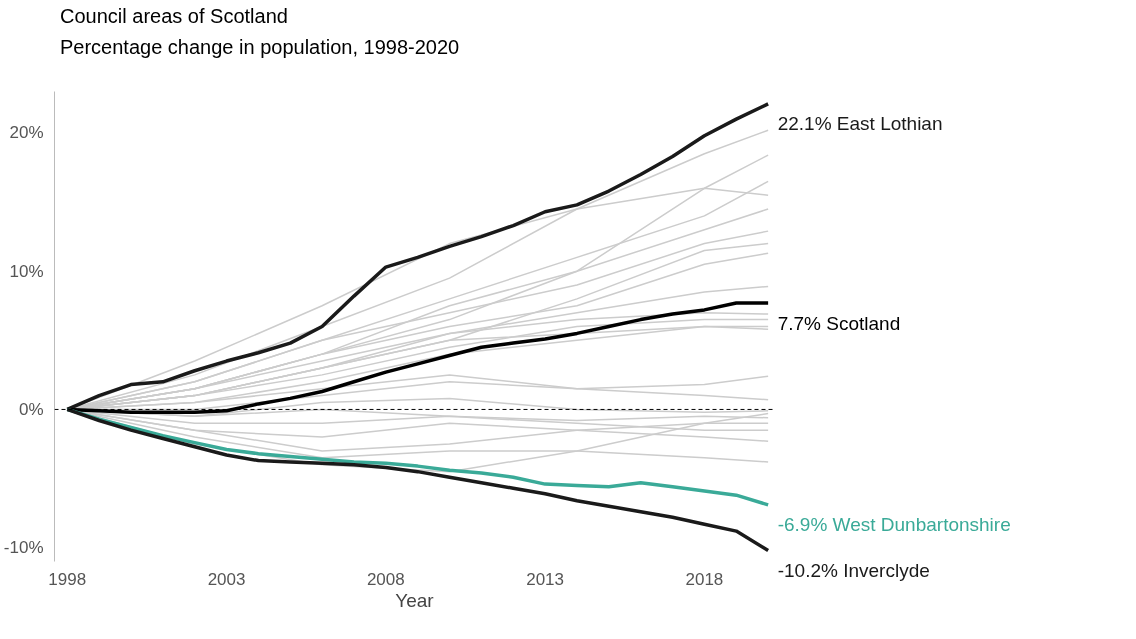 The width and height of the screenshot is (1136, 639). I want to click on x-tick-label: 2018, so click(704, 579).